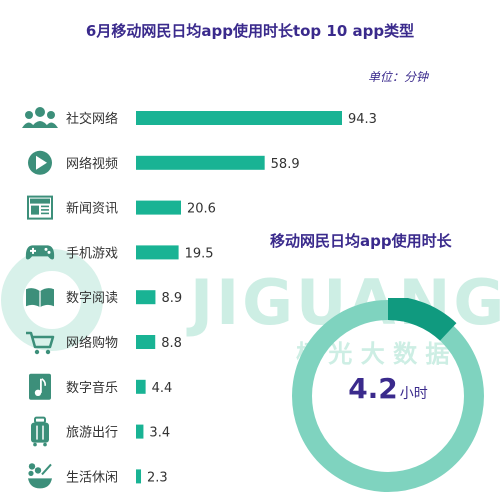 This screenshot has width=500, height=494. What do you see at coordinates (40, 162) in the screenshot?
I see `play-icon` at bounding box center [40, 162].